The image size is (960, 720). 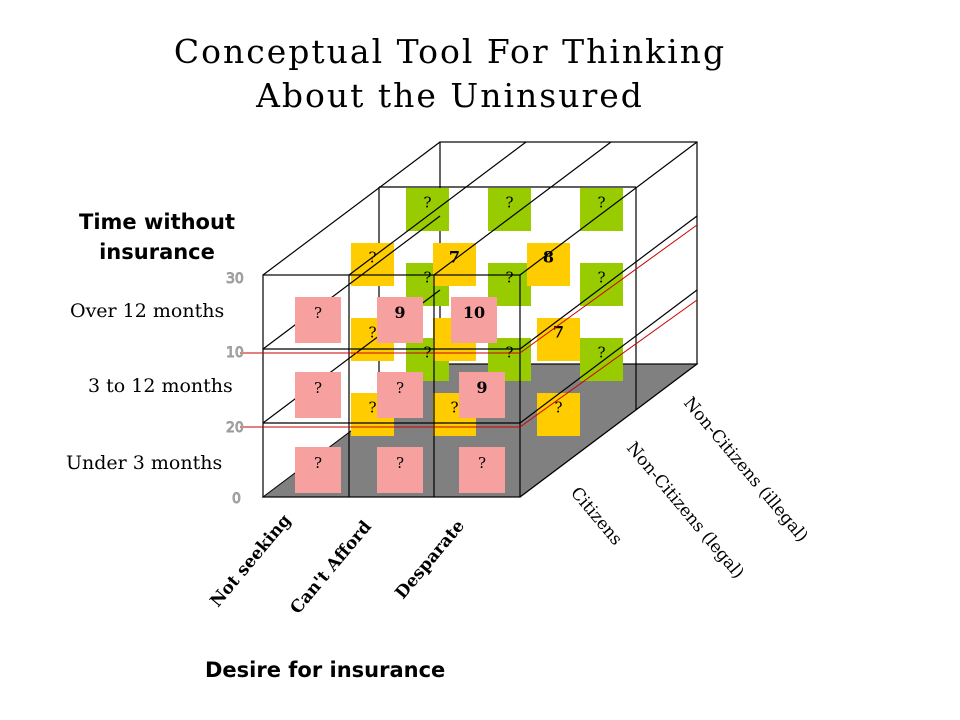 What do you see at coordinates (235, 389) in the screenshot?
I see `axis-tick-marks: 30 10 20 0` at bounding box center [235, 389].